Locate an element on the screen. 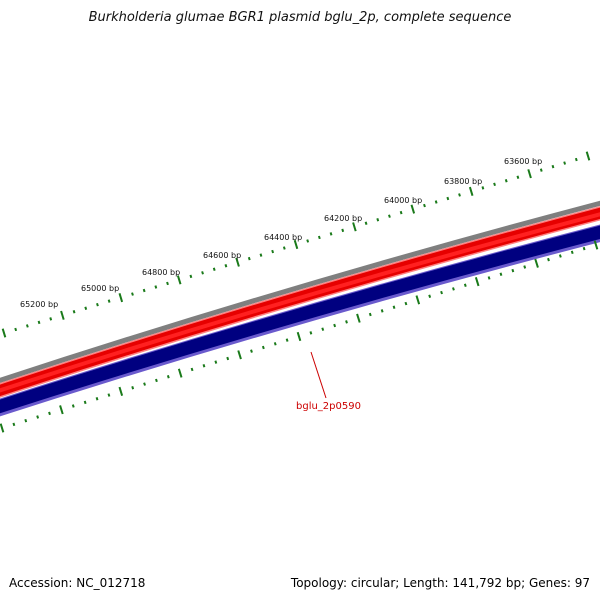 This screenshot has width=600, height=600. accession-text: Accession: NC_012718 is located at coordinates (77, 583).